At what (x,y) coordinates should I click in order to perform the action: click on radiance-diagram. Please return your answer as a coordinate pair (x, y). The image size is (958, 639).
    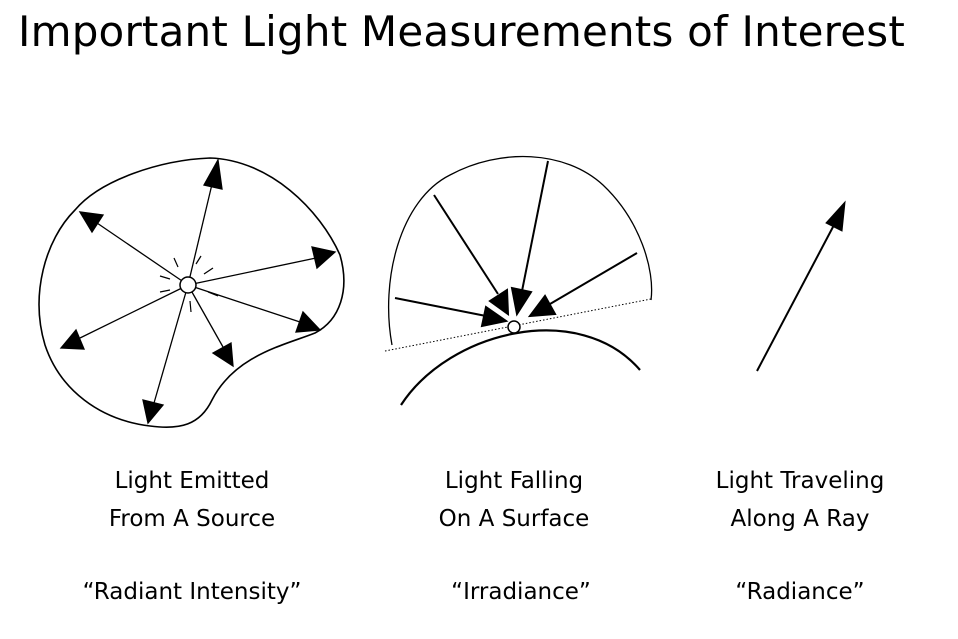
    Looking at the image, I should click on (801, 286).